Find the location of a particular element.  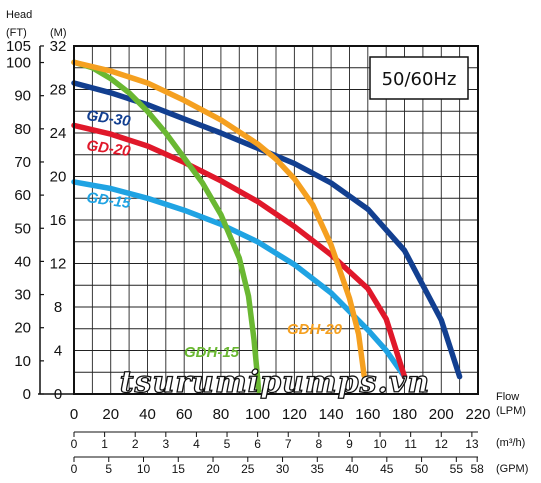

gpm-tick-label: 0 is located at coordinates (74, 469).